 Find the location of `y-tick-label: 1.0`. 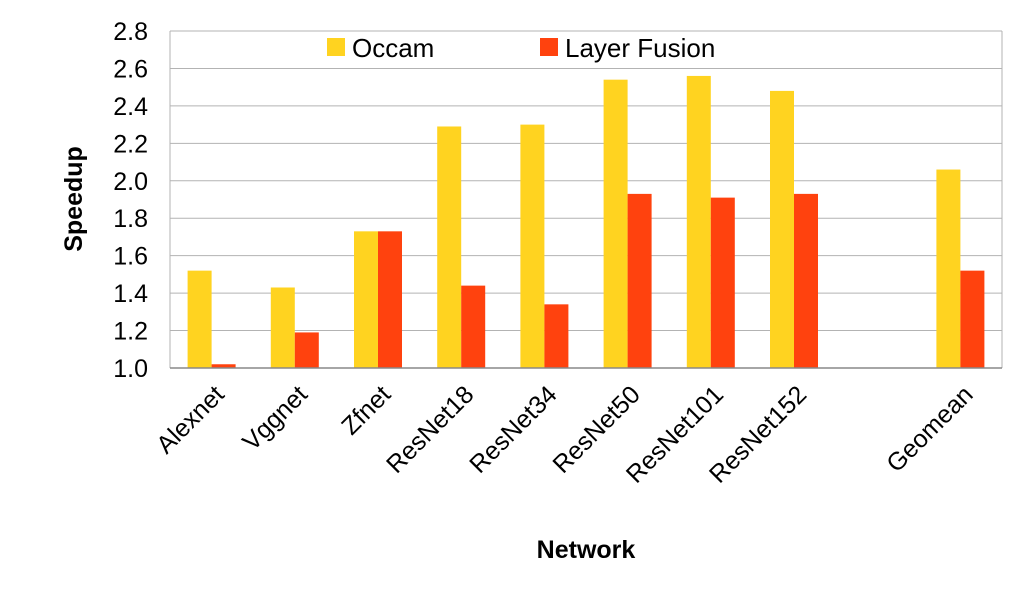

y-tick-label: 1.0 is located at coordinates (130, 369).